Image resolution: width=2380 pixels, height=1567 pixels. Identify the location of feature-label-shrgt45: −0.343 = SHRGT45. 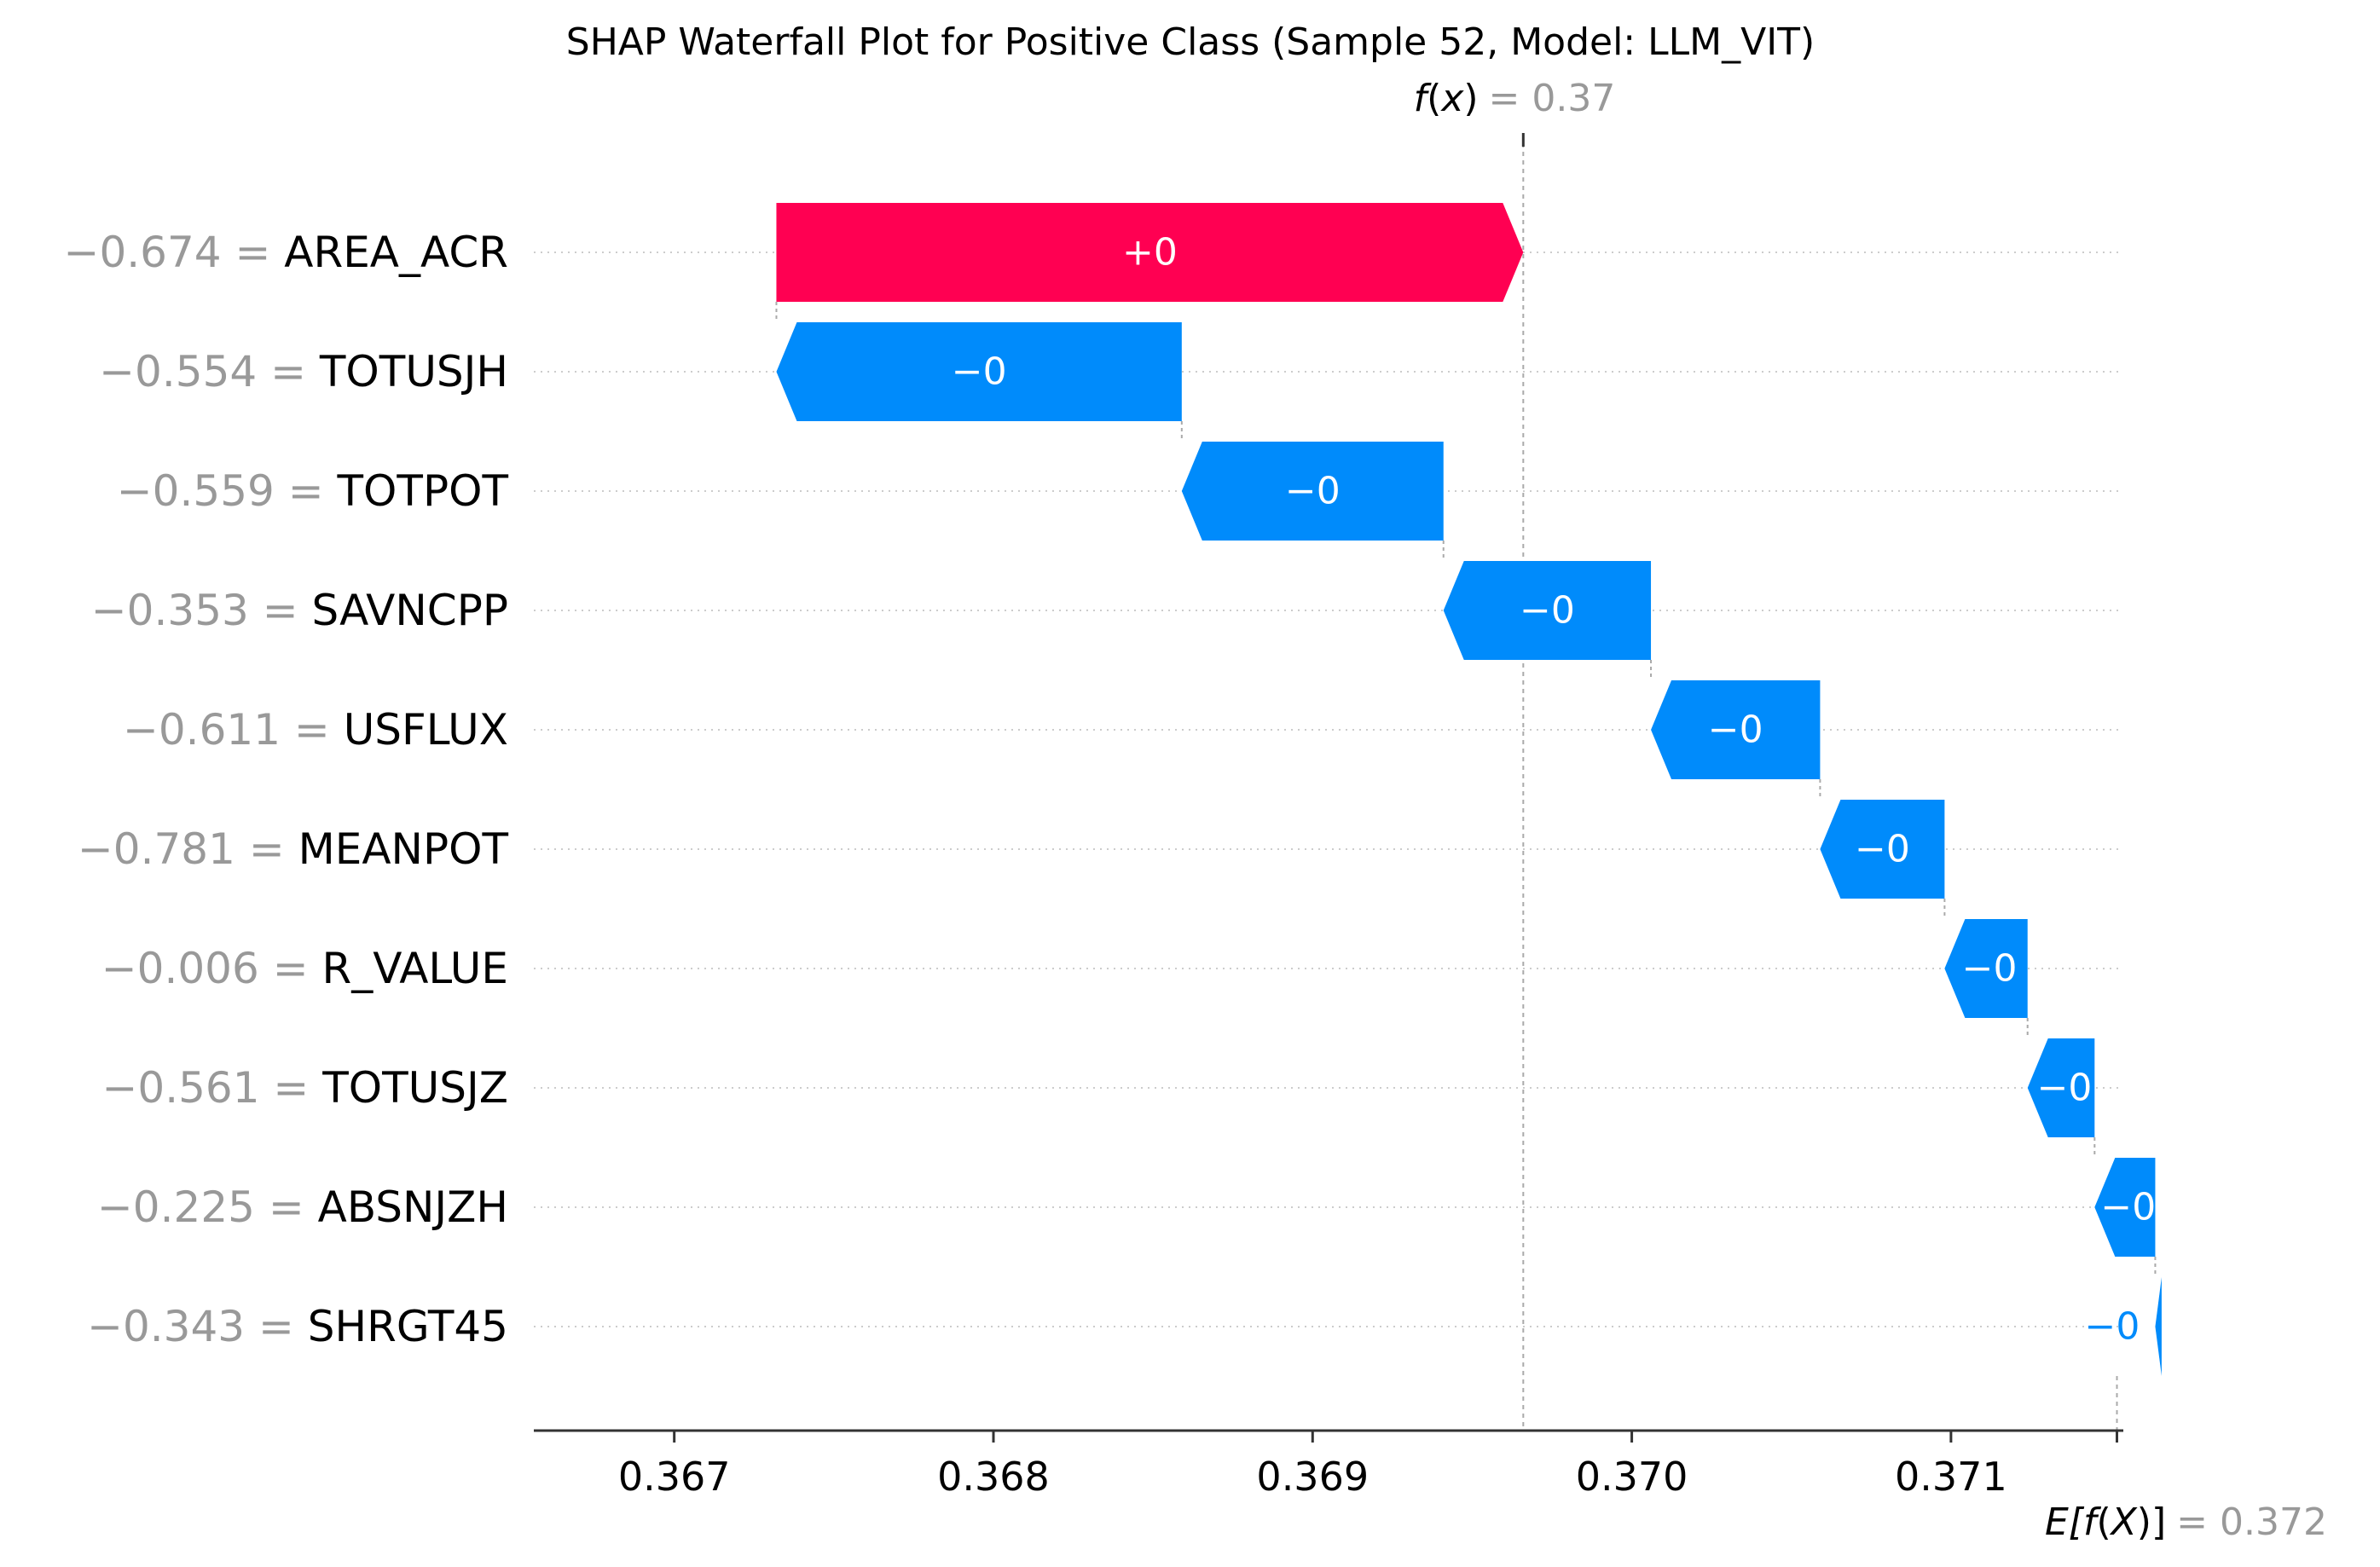
(297, 1326).